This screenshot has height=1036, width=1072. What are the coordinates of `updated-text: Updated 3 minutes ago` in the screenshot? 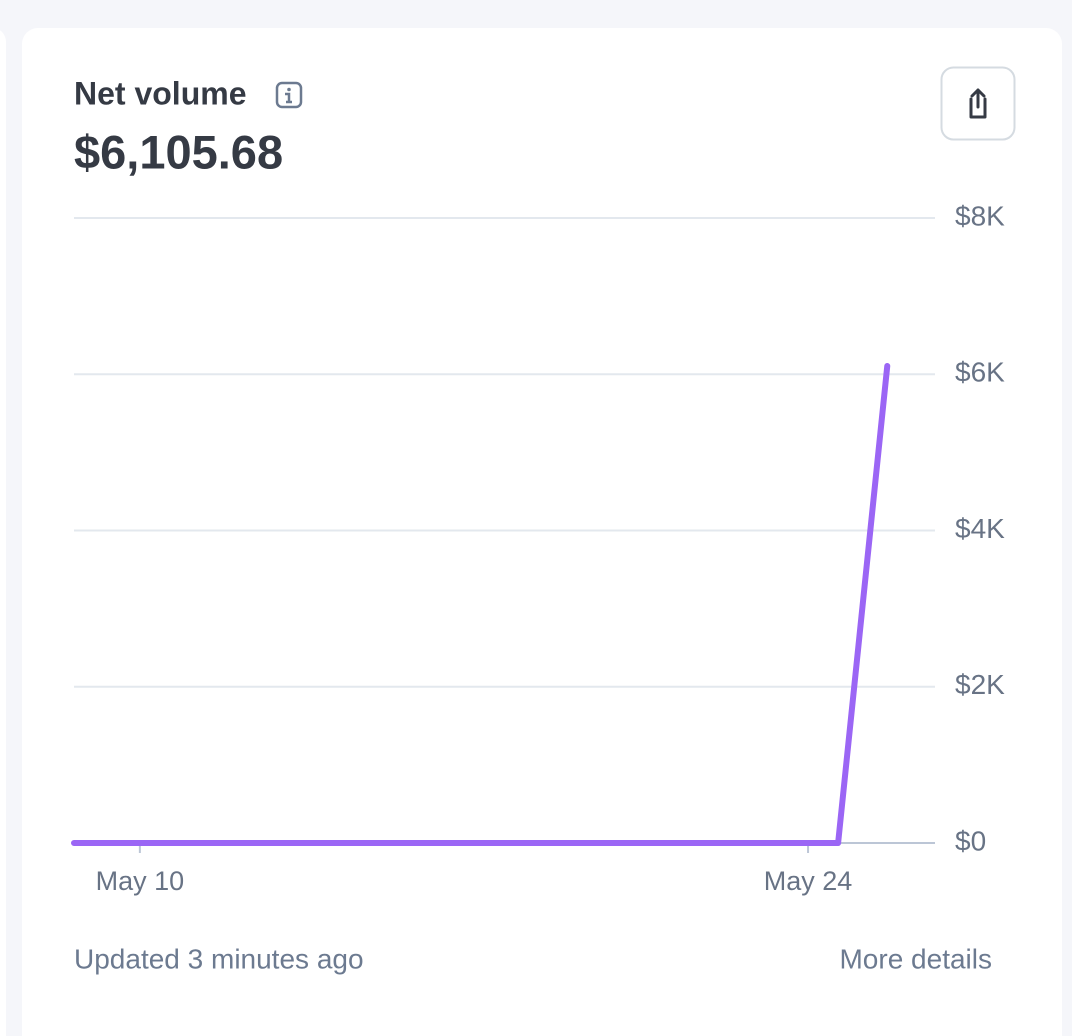 It's located at (219, 958).